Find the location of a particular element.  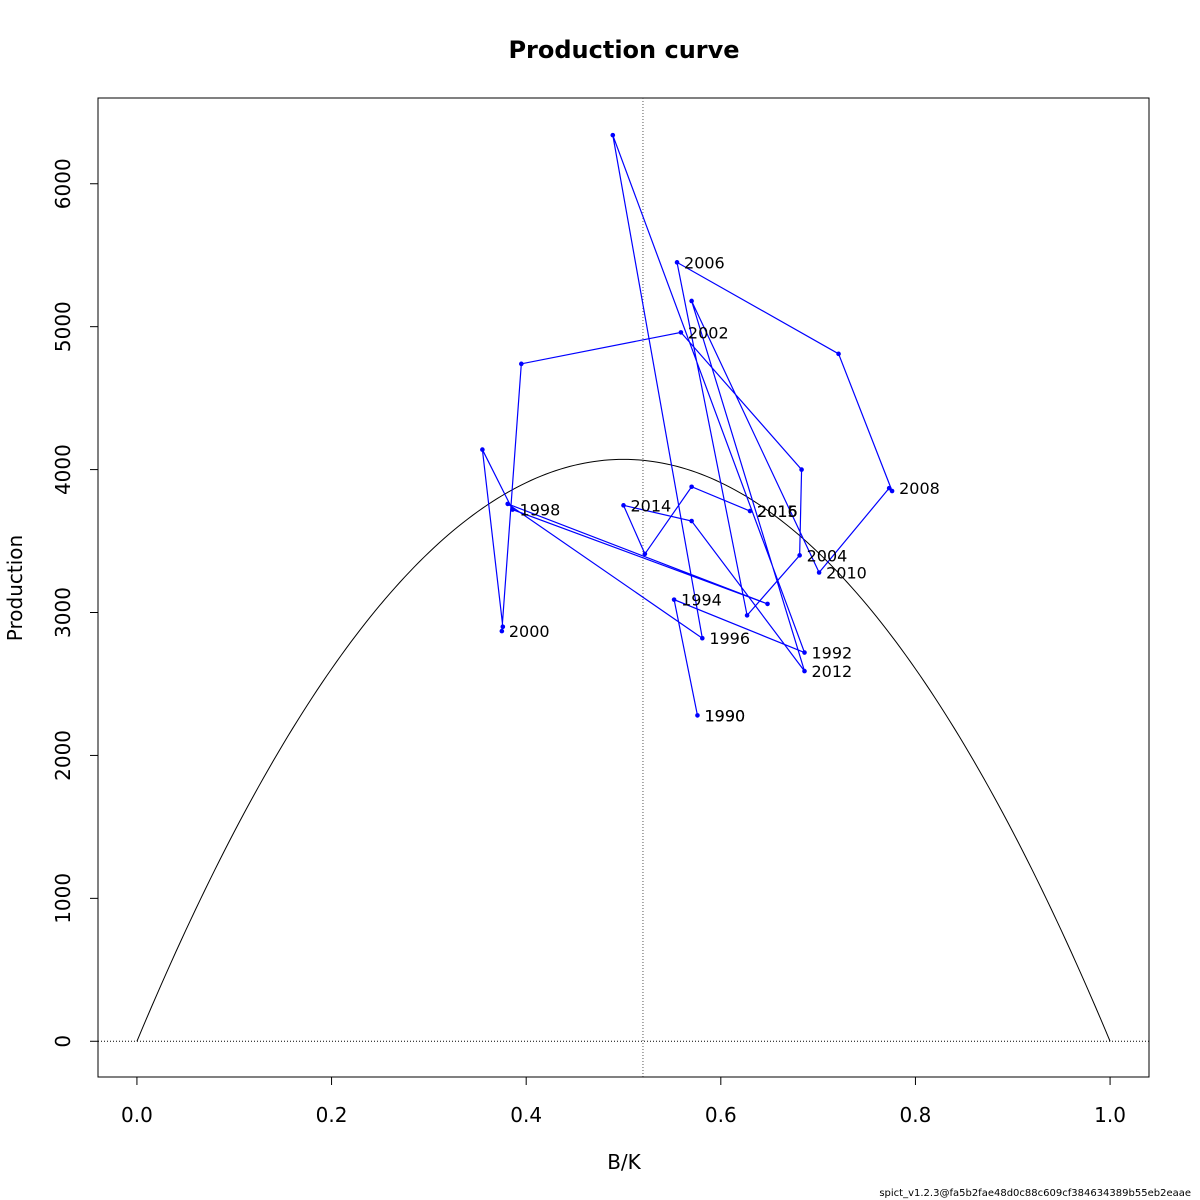

chart-title: Production curve is located at coordinates (623, 50).